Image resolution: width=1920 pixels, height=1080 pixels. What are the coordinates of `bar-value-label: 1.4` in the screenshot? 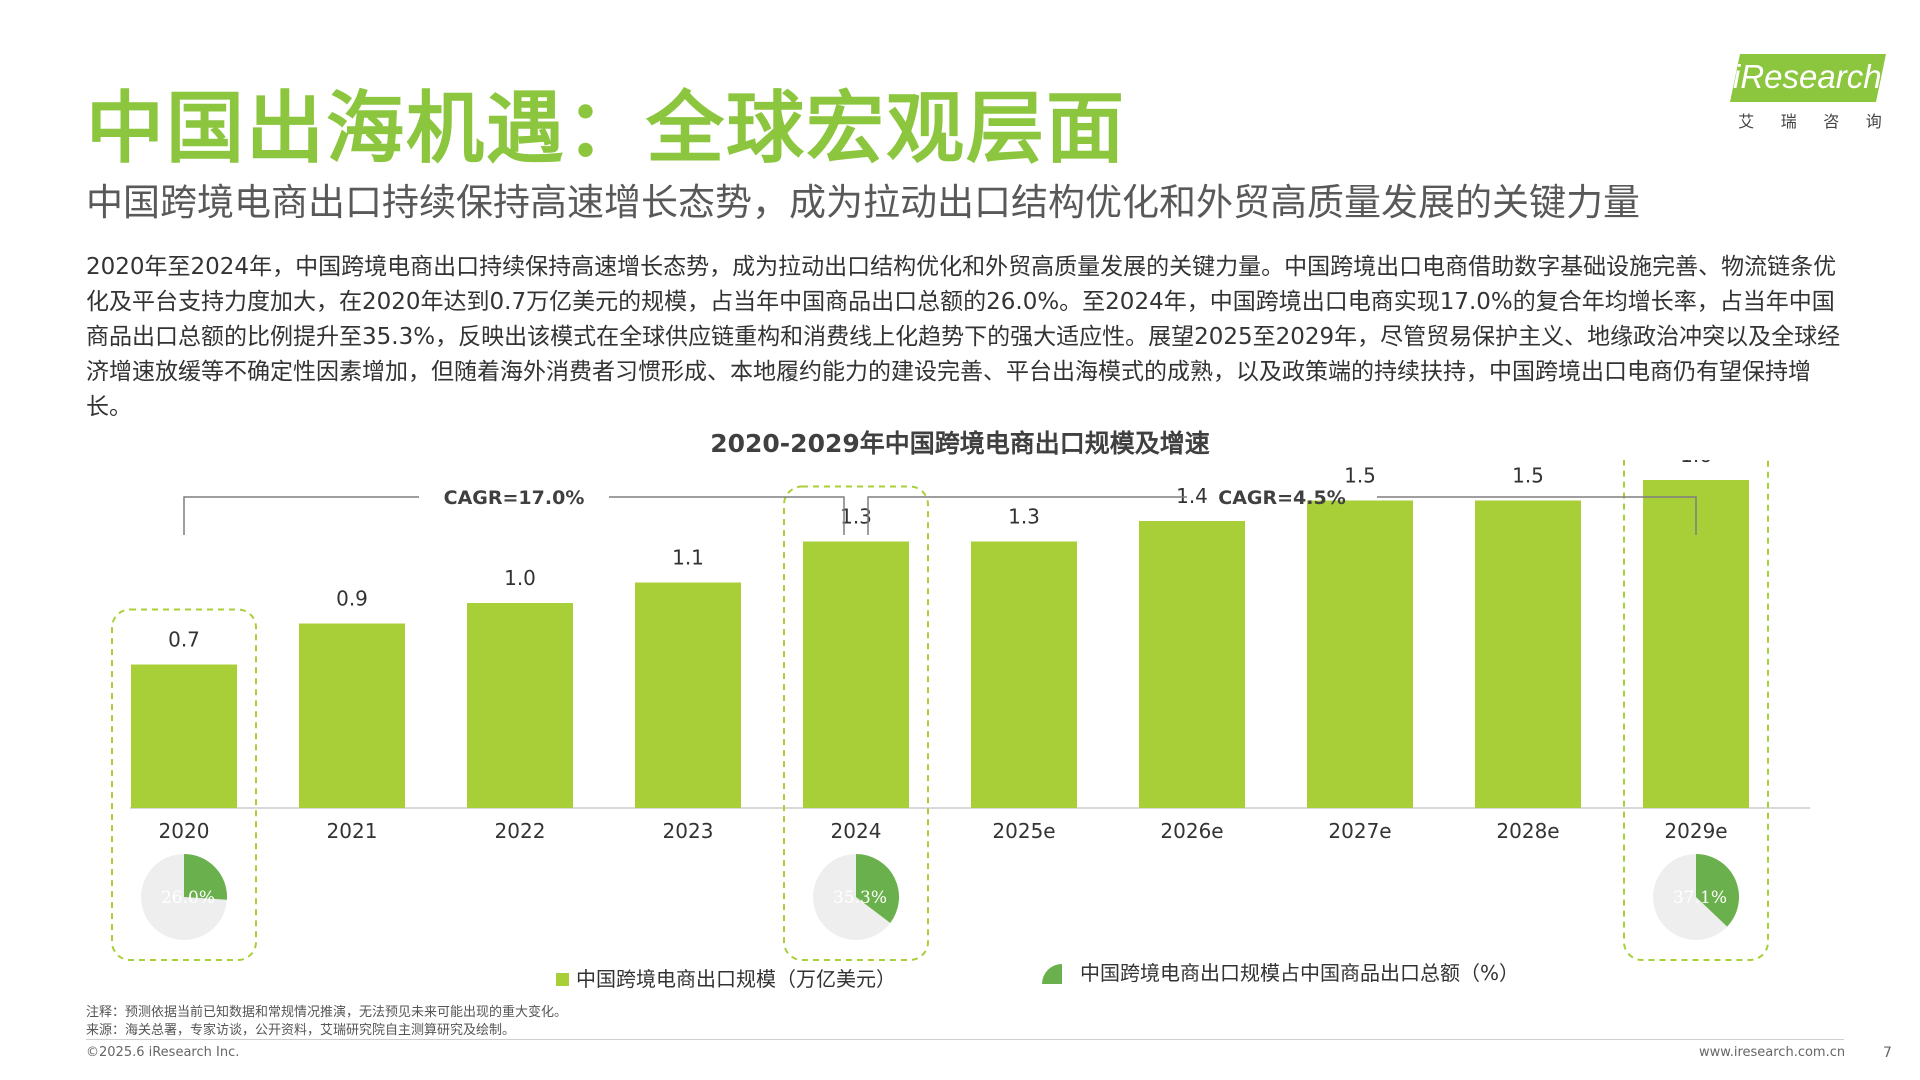 It's located at (1192, 496).